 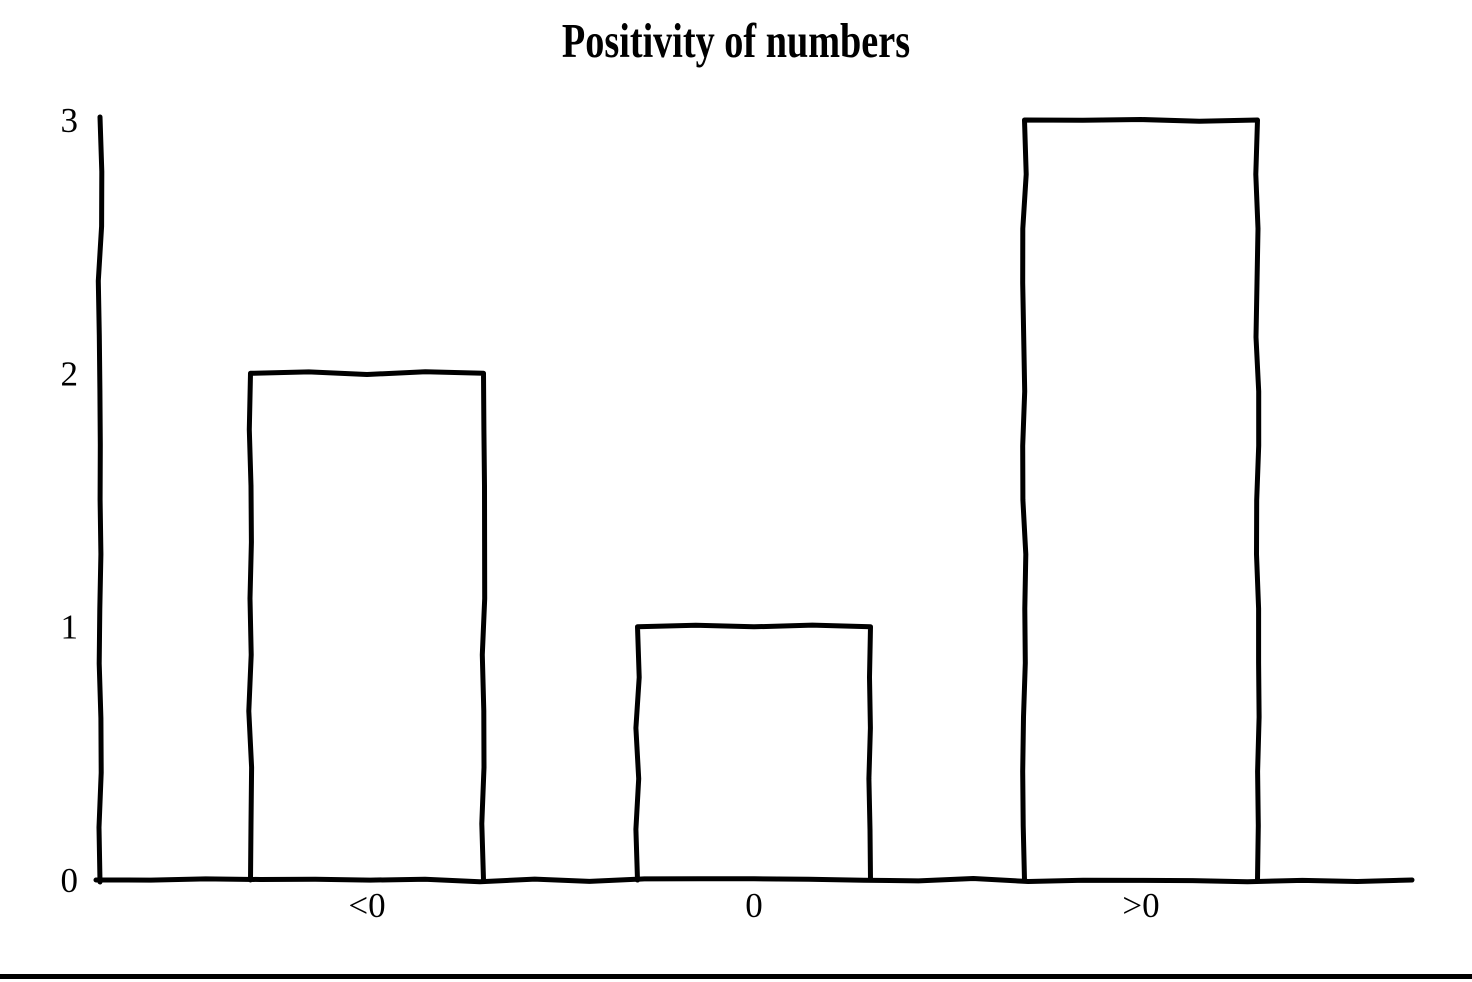 I want to click on x-category-label-gt0: >0, so click(x=1140, y=905).